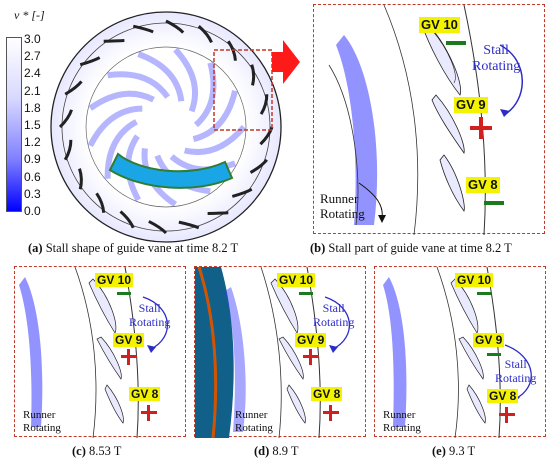  I want to click on panel-c-gv9-label: GV 9, so click(129, 340).